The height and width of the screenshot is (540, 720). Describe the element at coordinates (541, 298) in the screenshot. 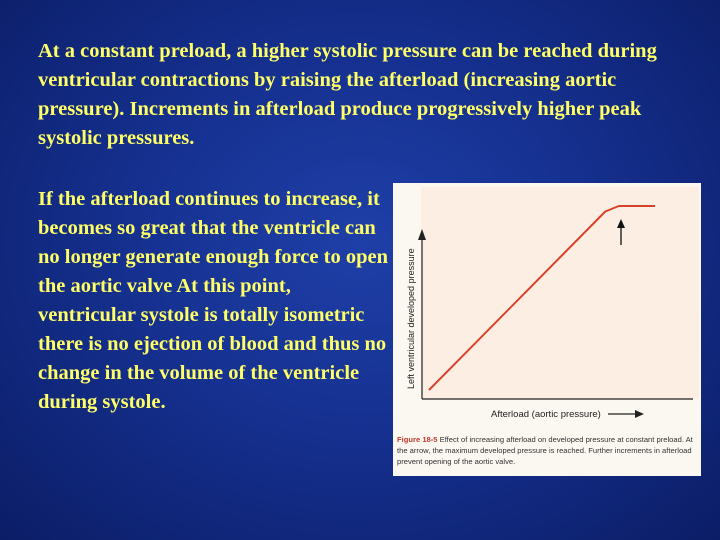

I see `pressure-curve` at that location.